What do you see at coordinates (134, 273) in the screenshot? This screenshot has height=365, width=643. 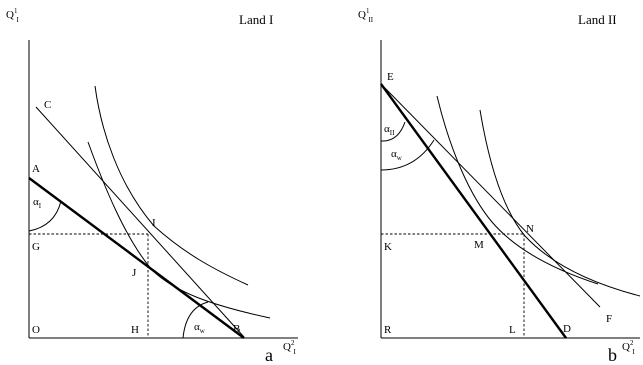 I see `point-j: J` at bounding box center [134, 273].